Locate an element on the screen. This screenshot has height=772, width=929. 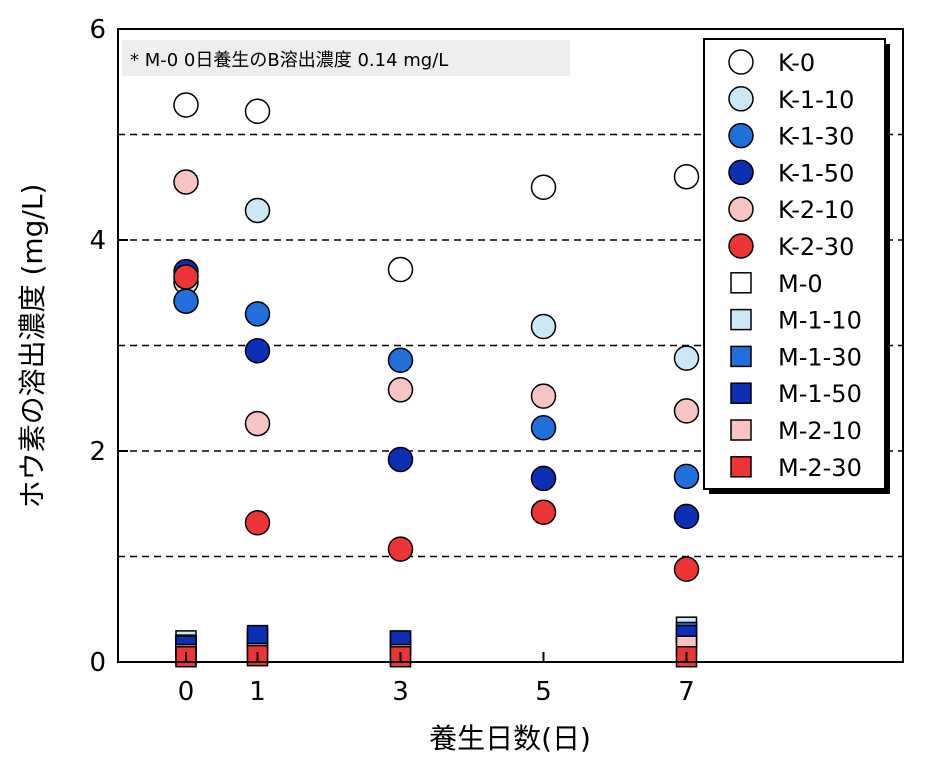
y-tick-label: 4 is located at coordinates (97, 241).